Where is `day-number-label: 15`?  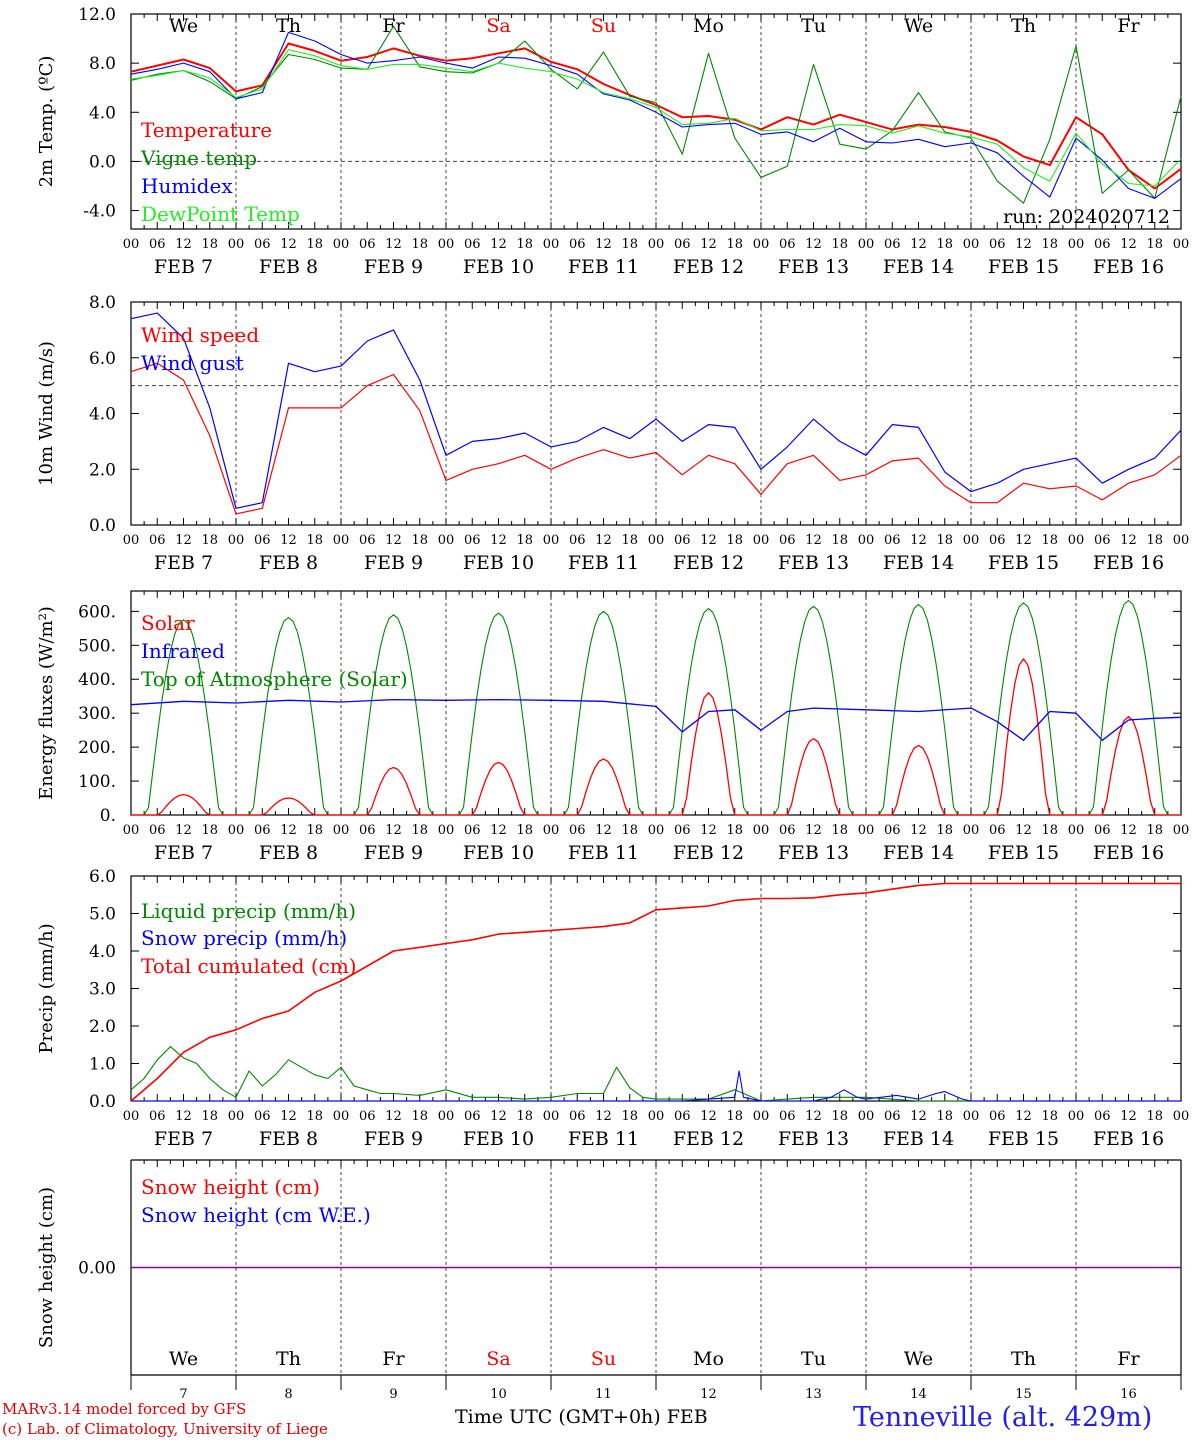 day-number-label: 15 is located at coordinates (1023, 1394).